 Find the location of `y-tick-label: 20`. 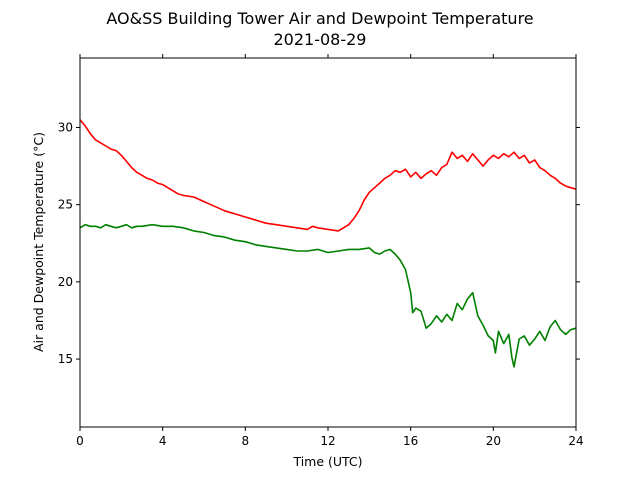

y-tick-label: 20 is located at coordinates (65, 282).